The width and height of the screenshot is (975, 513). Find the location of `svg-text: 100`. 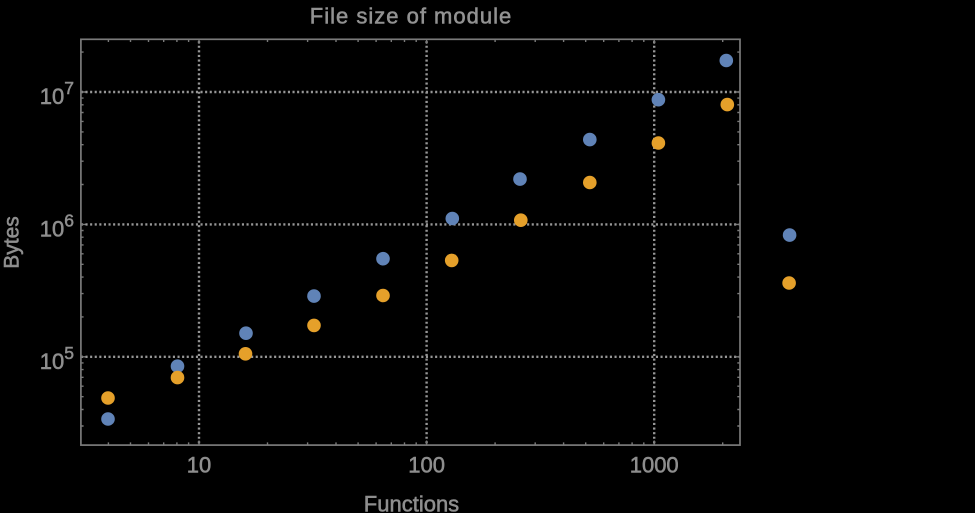

svg-text: 100 is located at coordinates (426, 464).